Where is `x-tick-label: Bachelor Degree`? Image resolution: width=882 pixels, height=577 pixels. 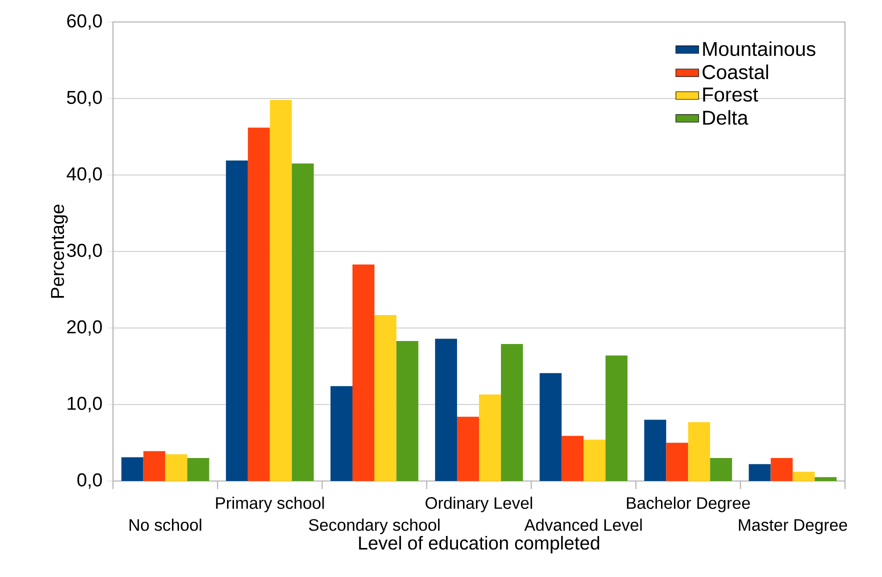
x-tick-label: Bachelor Degree is located at coordinates (688, 504).